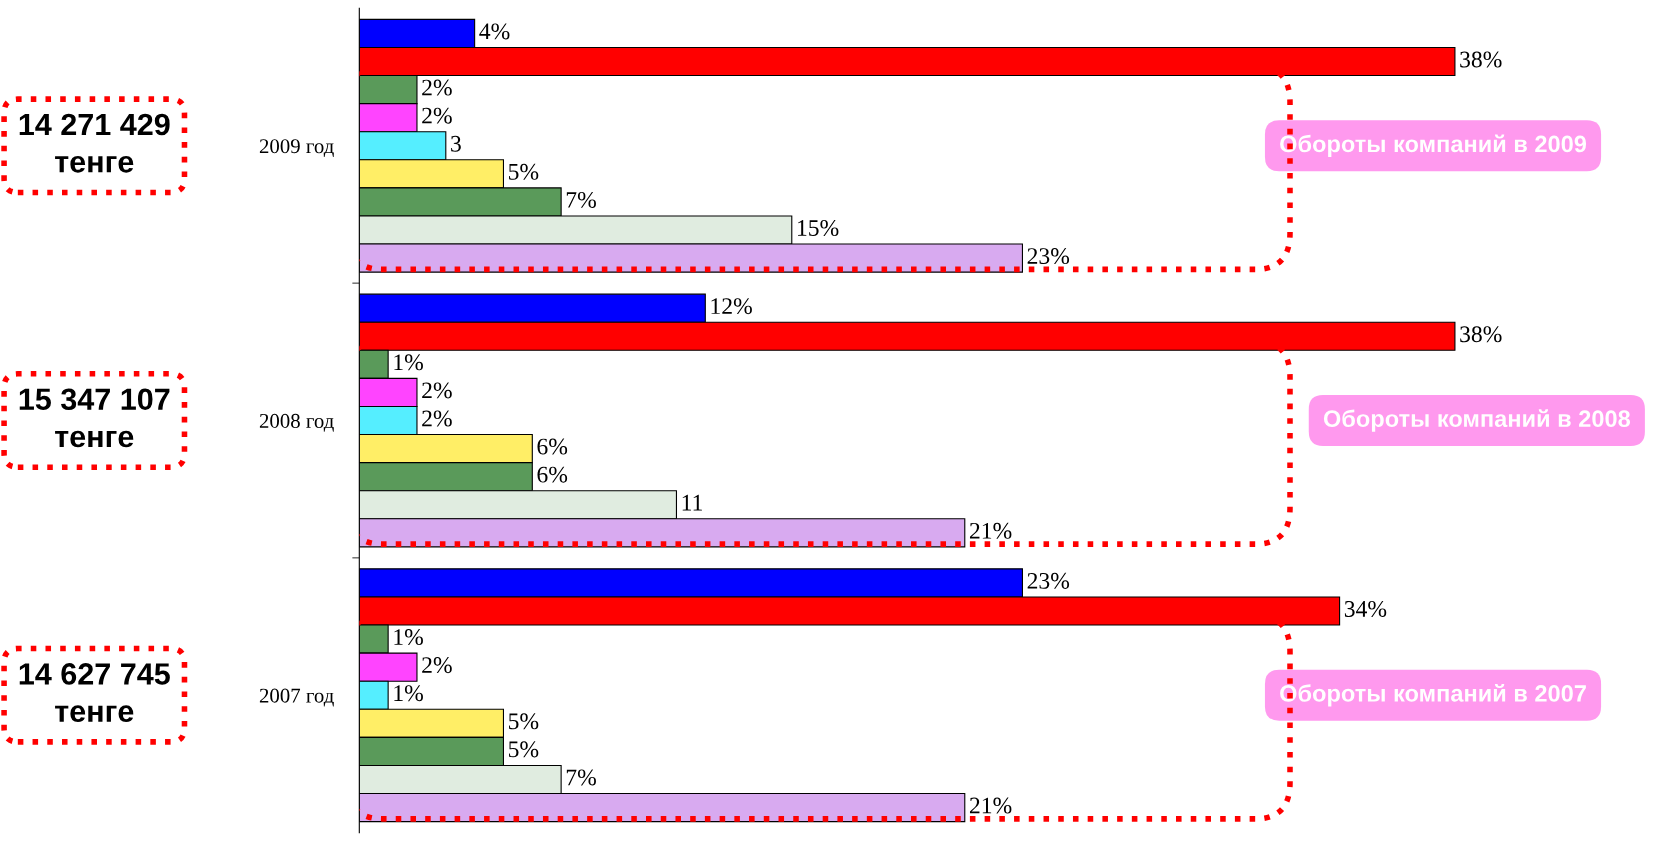  Describe the element at coordinates (1477, 420) in the screenshot. I see `annotation: Обороты компаний в 2008` at that location.